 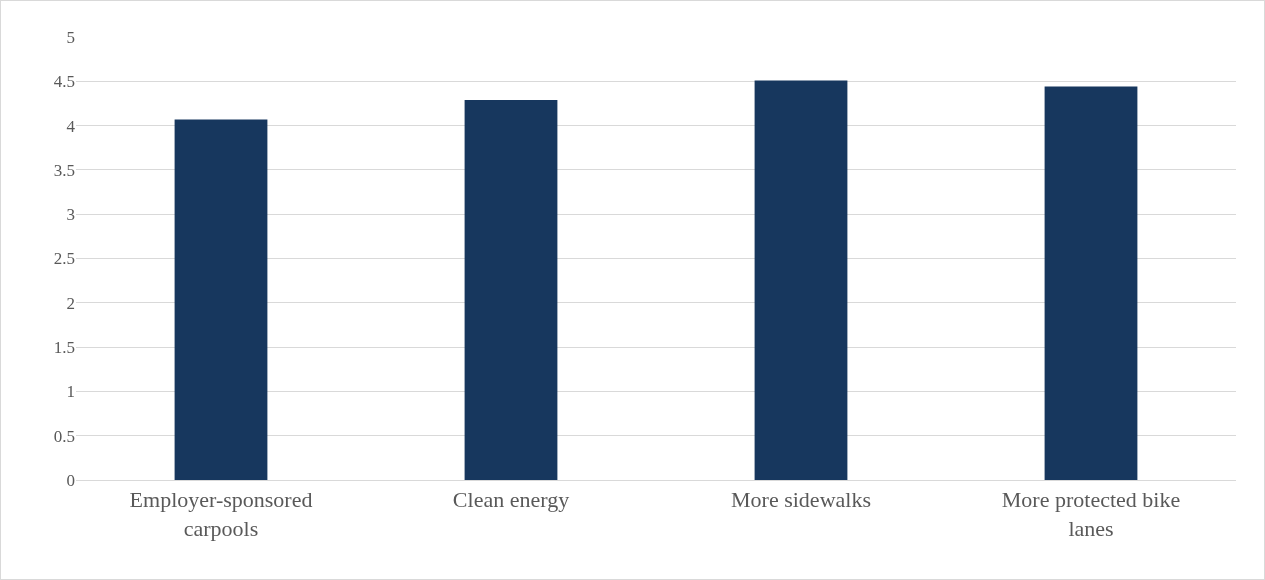 I want to click on y-tick-label: 0.5, so click(x=64, y=436).